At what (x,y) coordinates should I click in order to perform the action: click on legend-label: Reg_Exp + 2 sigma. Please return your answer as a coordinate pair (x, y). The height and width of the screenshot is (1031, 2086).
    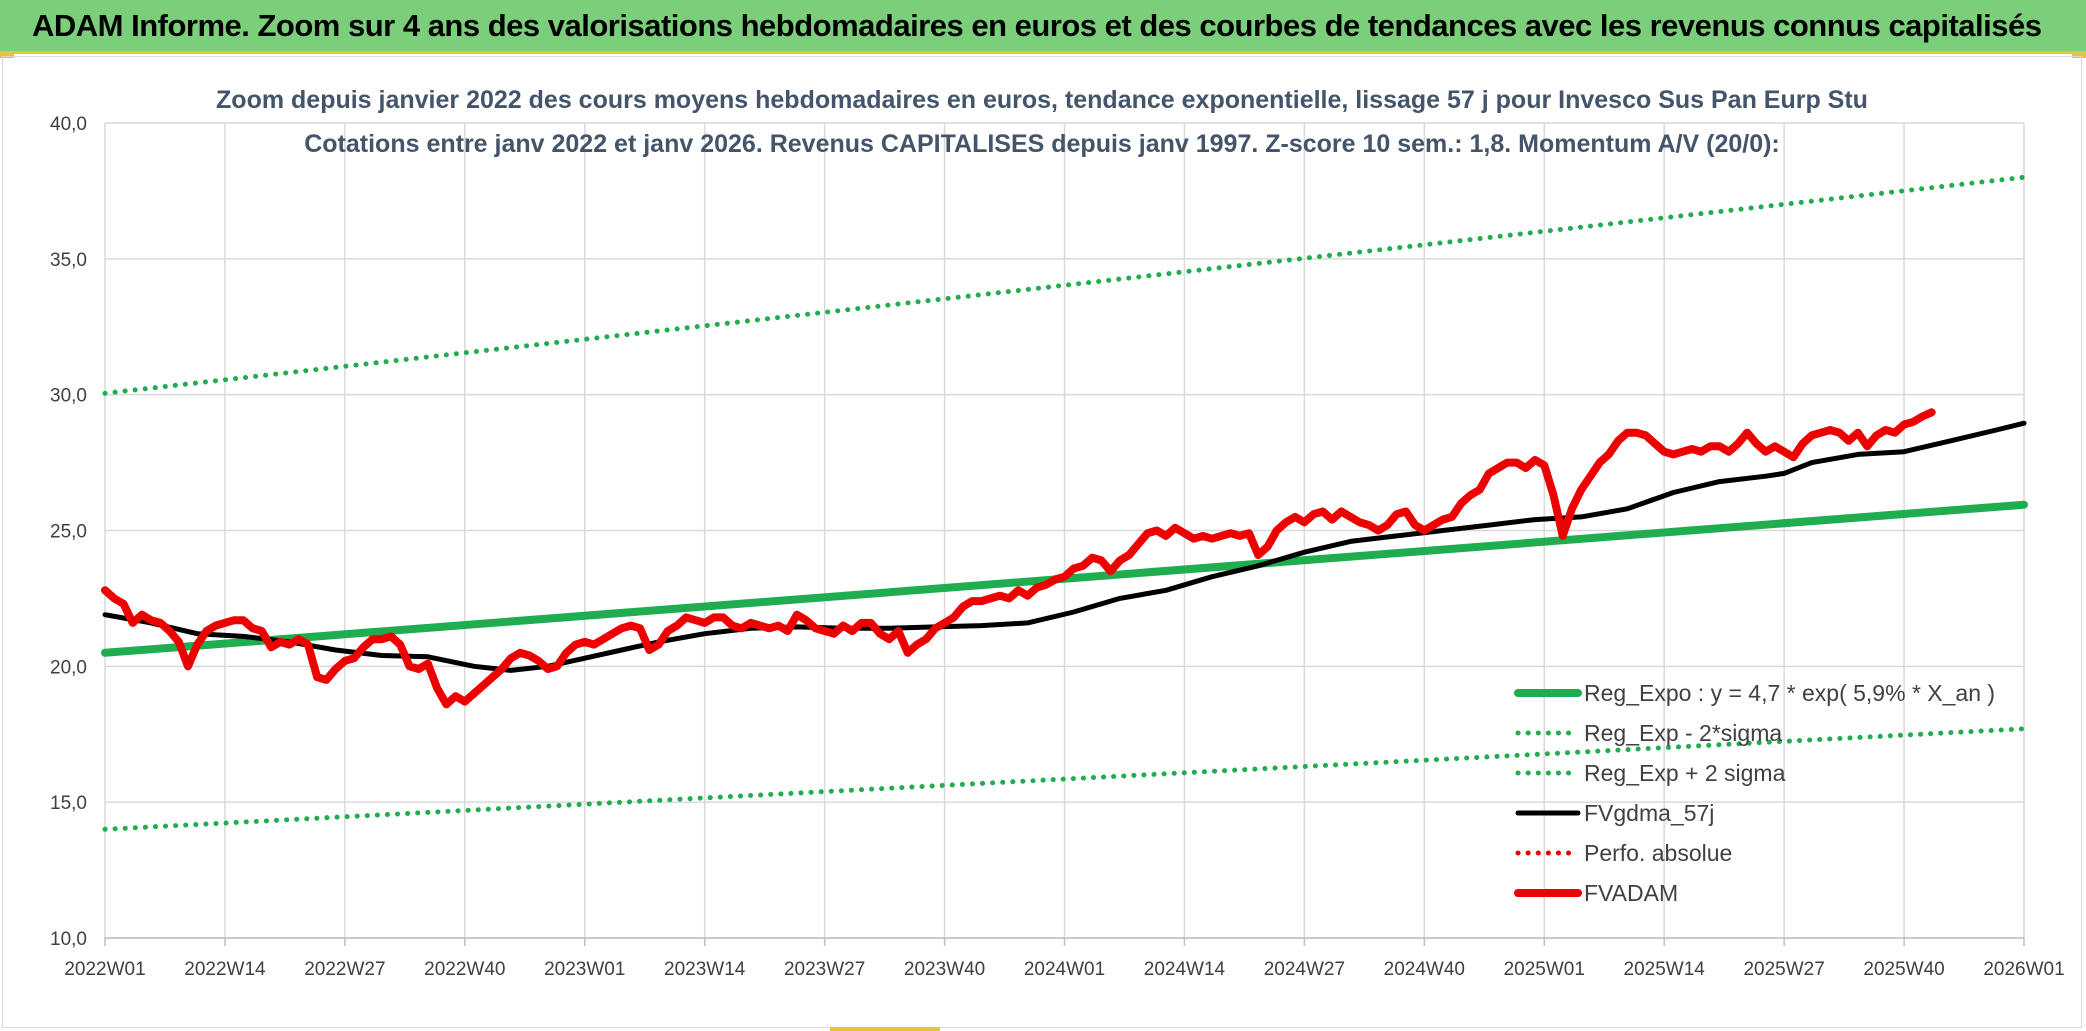
    Looking at the image, I should click on (1685, 773).